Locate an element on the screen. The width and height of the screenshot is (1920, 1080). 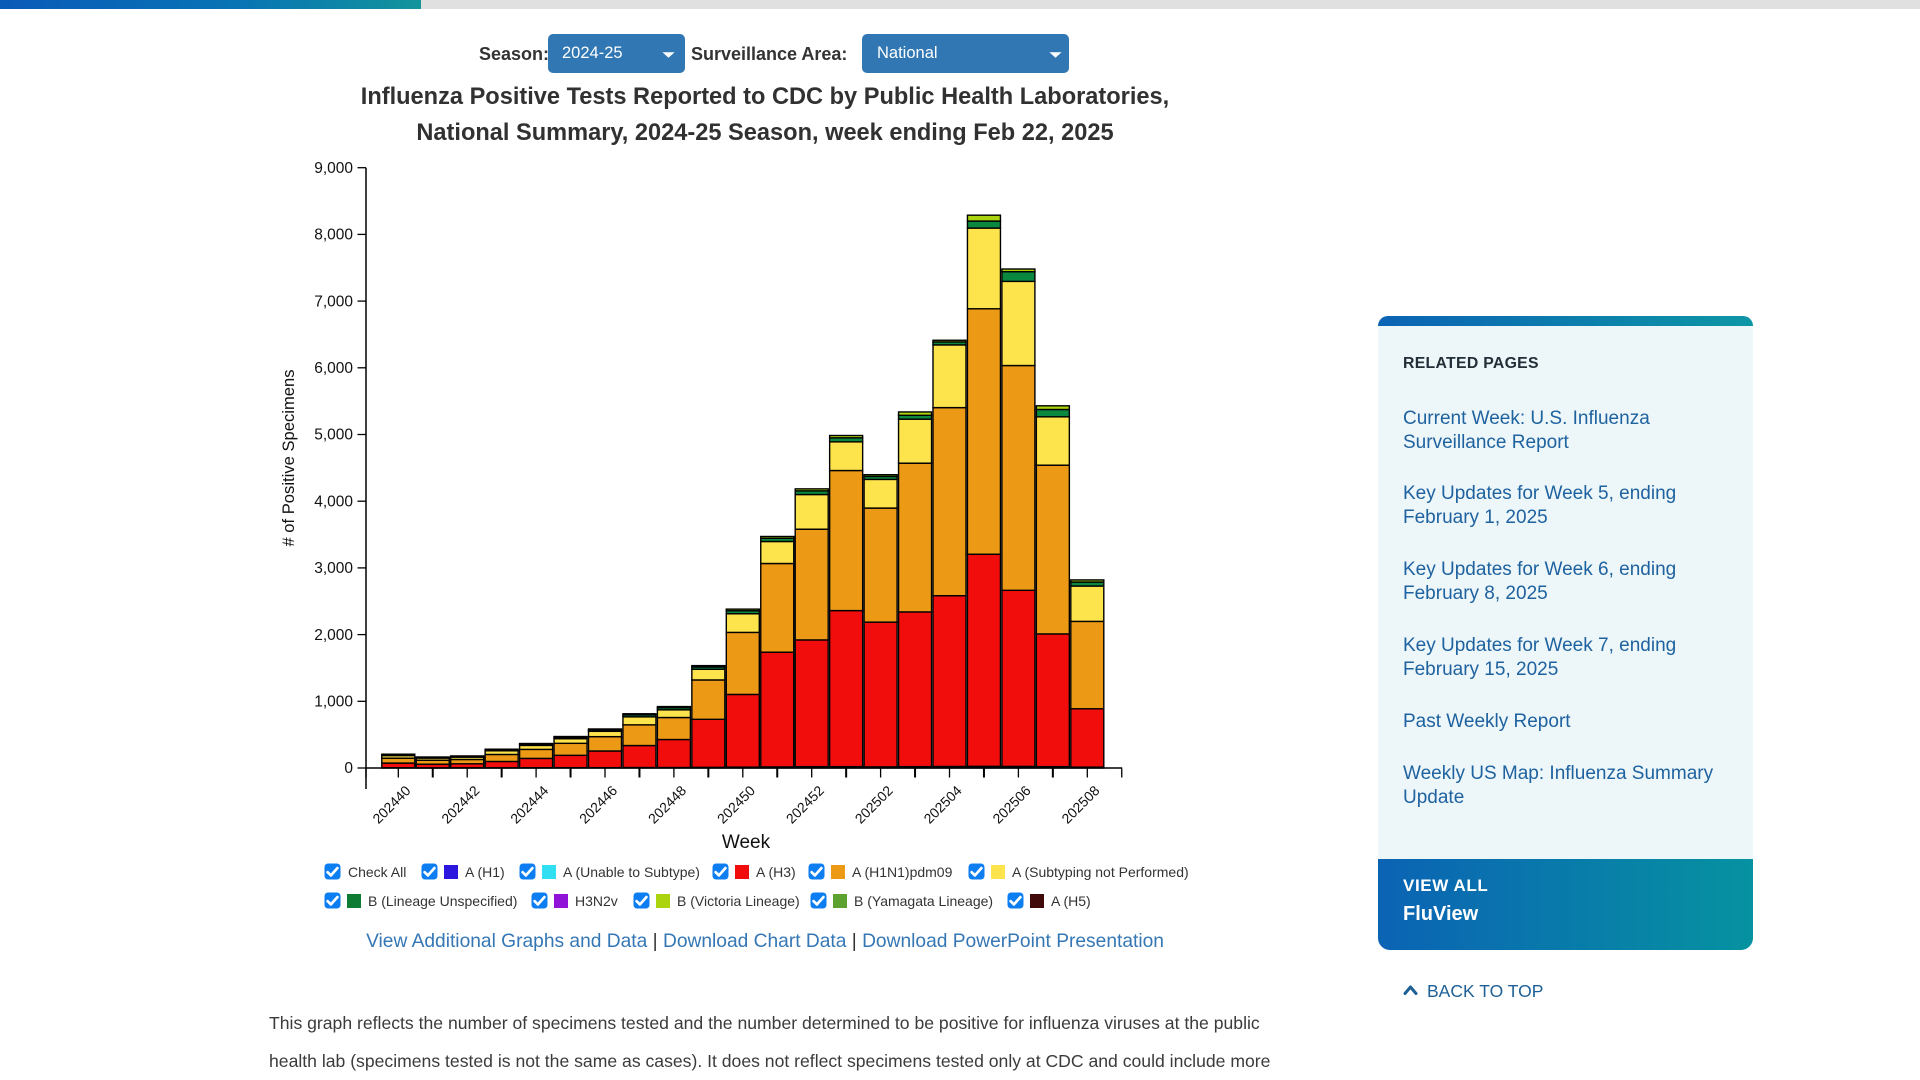
svg-text: Week is located at coordinates (746, 842).